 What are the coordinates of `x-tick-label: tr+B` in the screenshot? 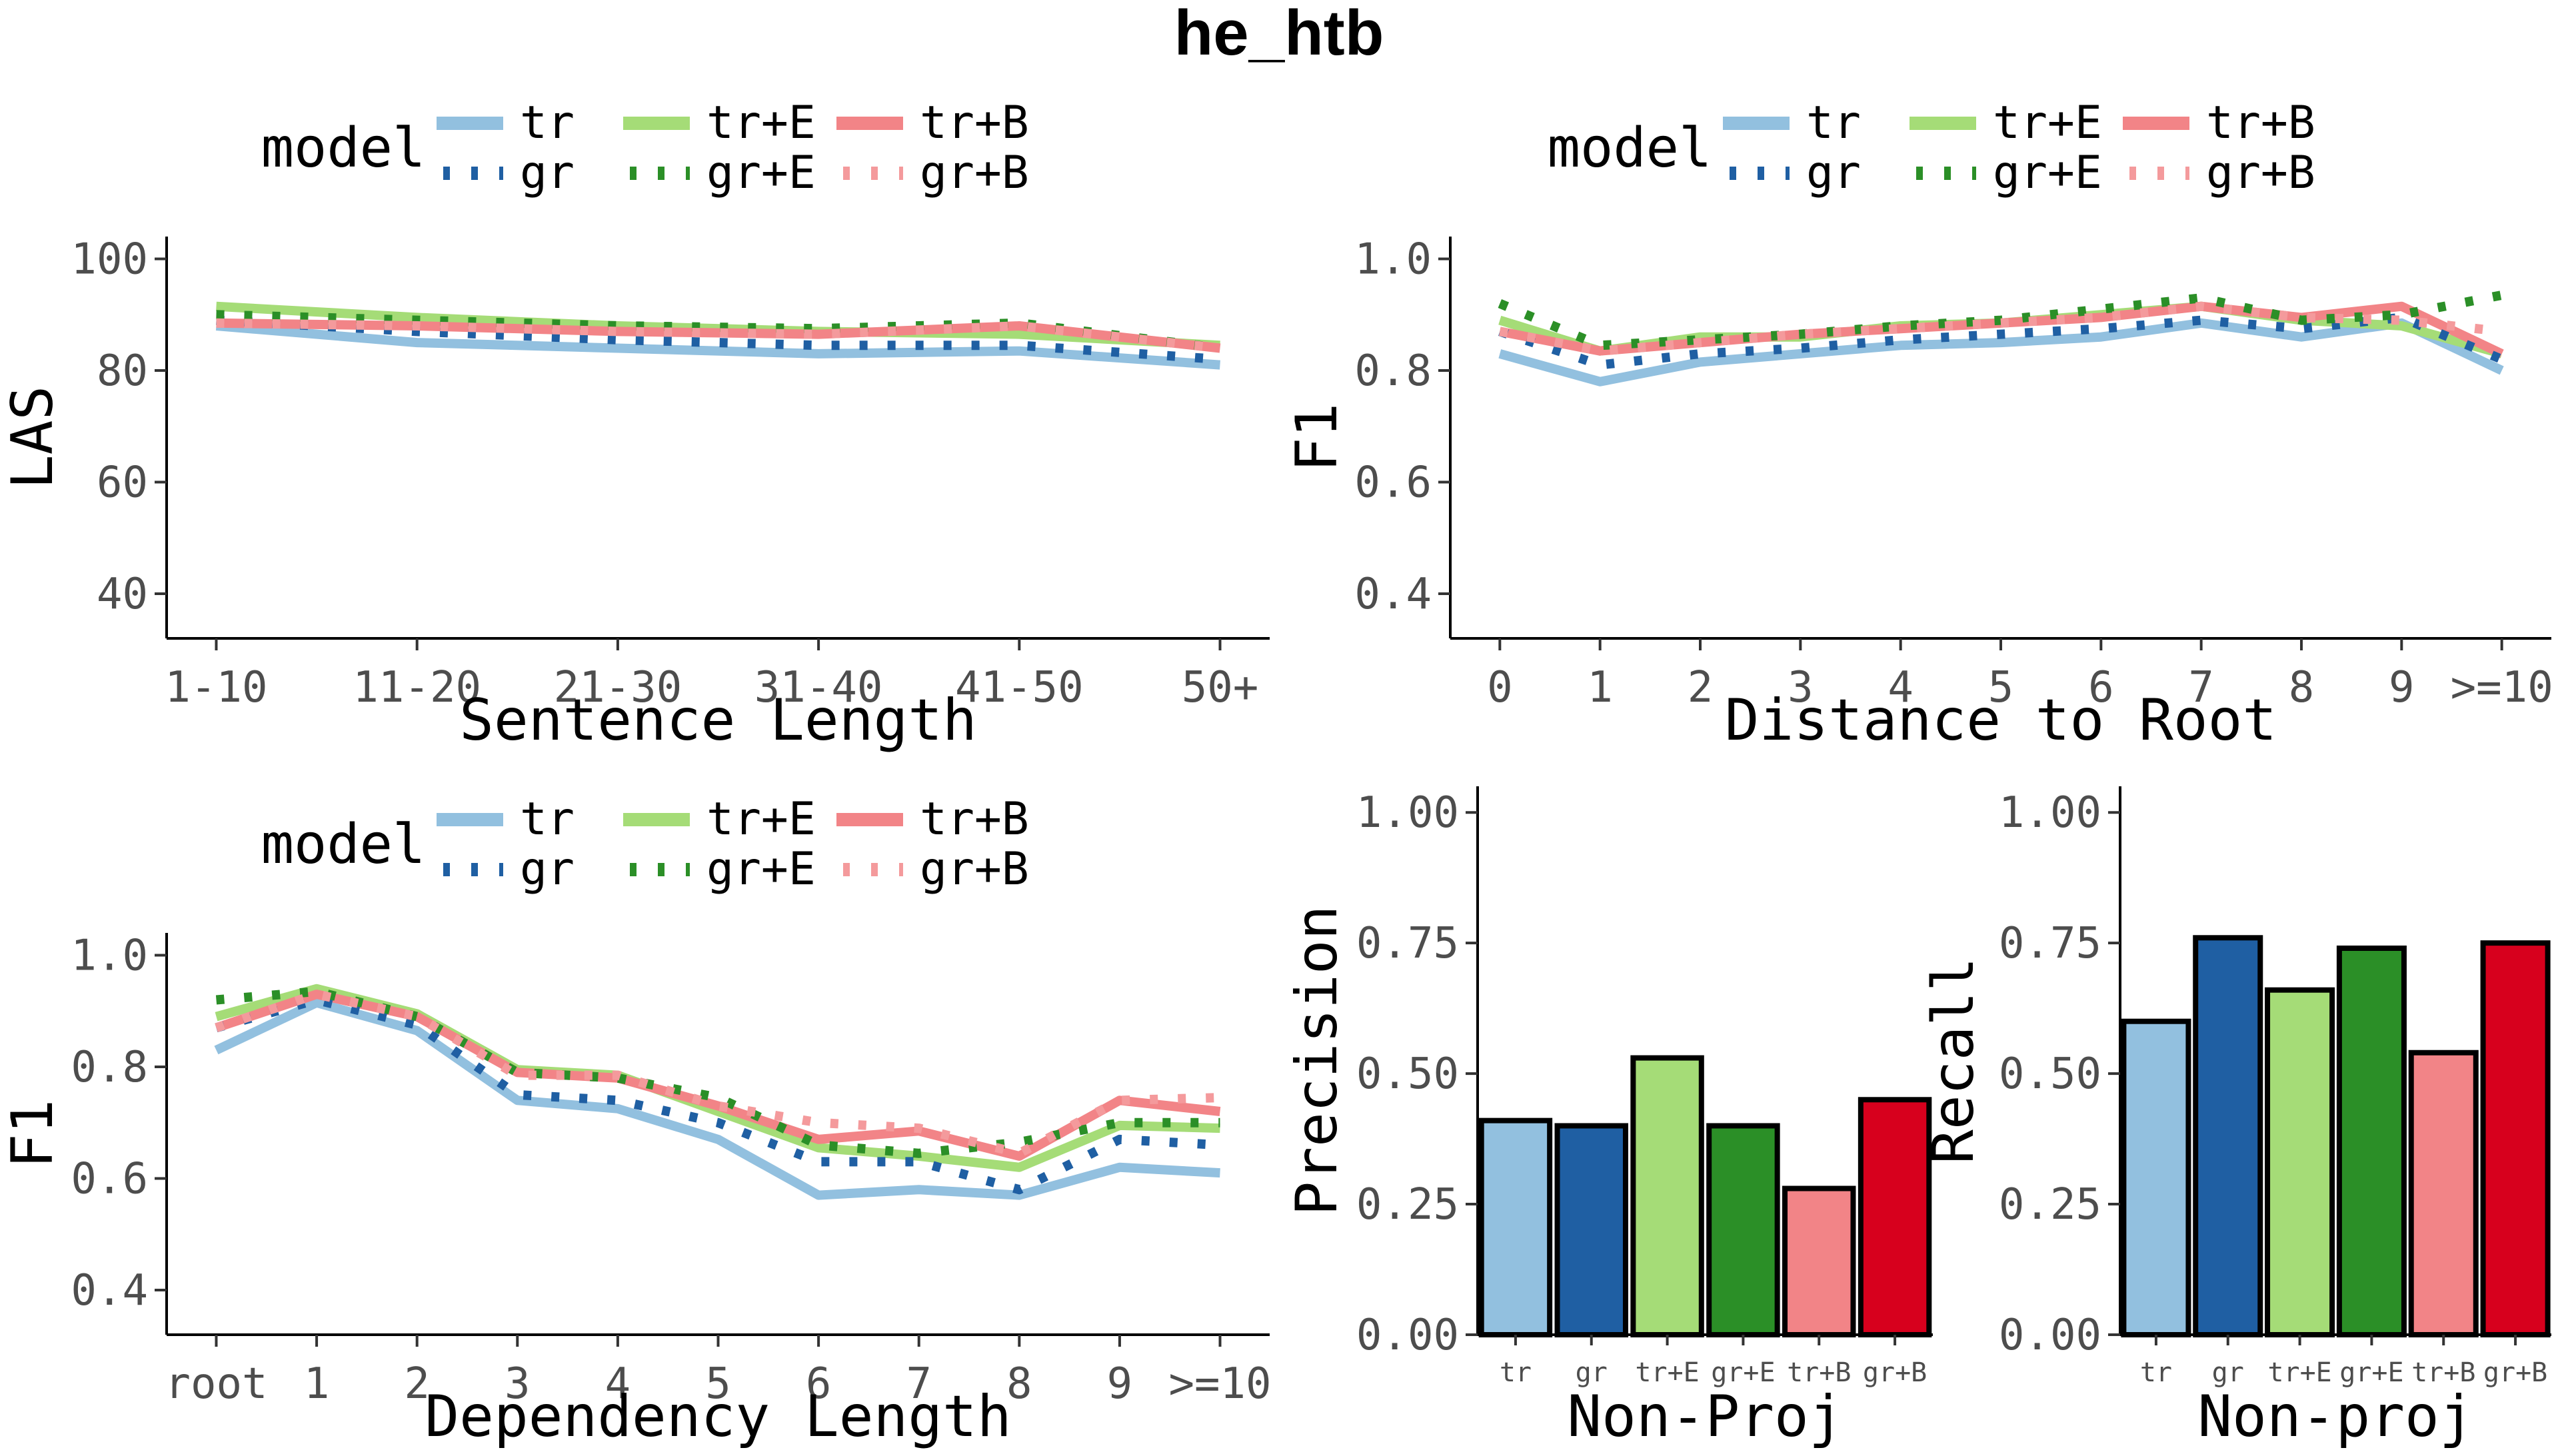 It's located at (2443, 1372).